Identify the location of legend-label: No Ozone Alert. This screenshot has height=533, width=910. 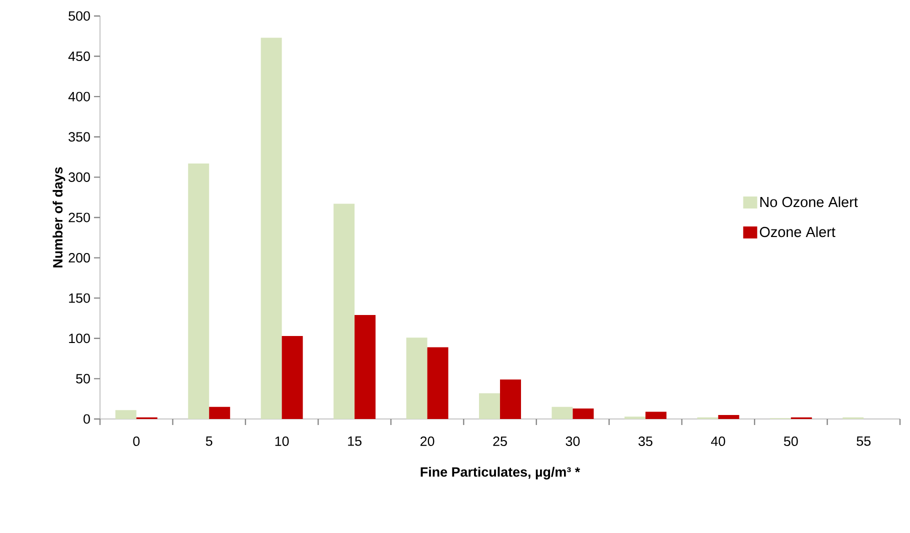
(809, 202).